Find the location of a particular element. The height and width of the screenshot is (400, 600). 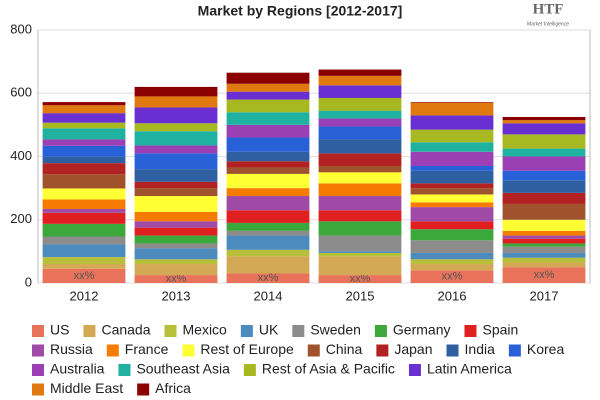

legend-label: Rest of Europe is located at coordinates (247, 349).